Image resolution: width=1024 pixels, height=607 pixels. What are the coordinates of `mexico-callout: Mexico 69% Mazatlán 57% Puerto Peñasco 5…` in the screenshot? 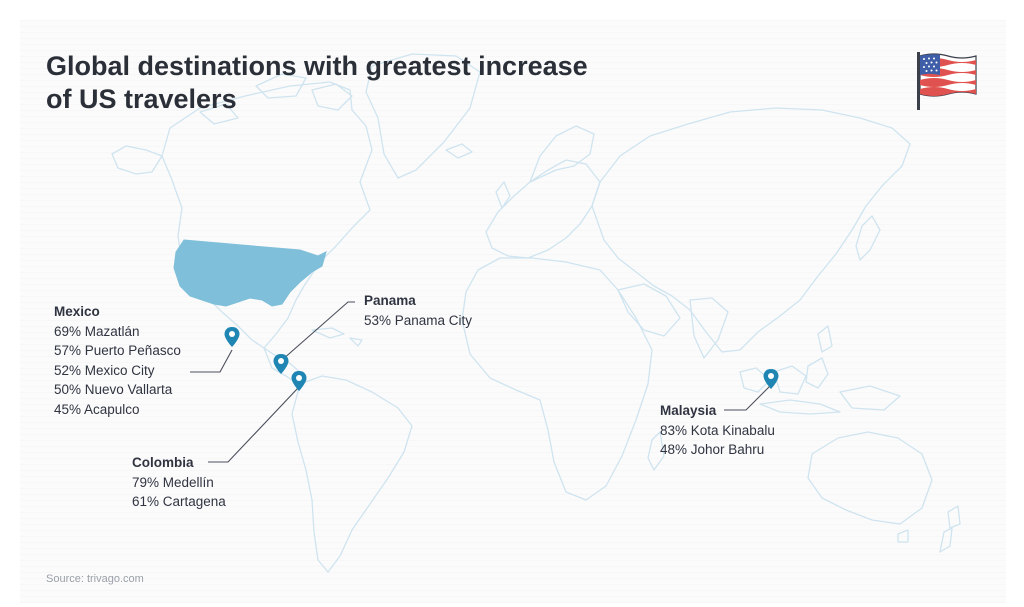 It's located at (117, 360).